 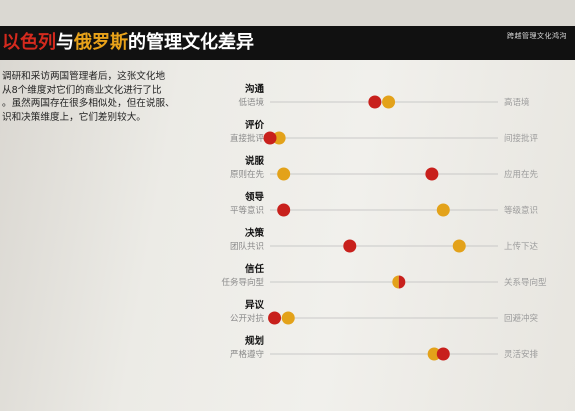 What do you see at coordinates (287, 43) in the screenshot?
I see `title-bar` at bounding box center [287, 43].